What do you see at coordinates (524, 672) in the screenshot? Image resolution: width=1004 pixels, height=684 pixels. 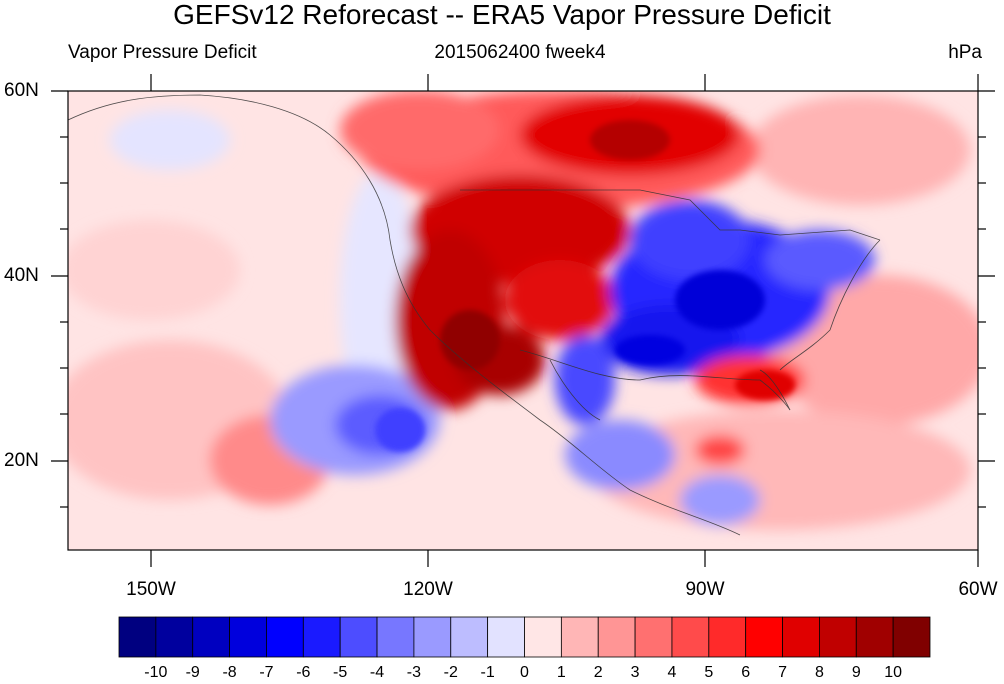 I see `colorbar-tick-label: 0` at bounding box center [524, 672].